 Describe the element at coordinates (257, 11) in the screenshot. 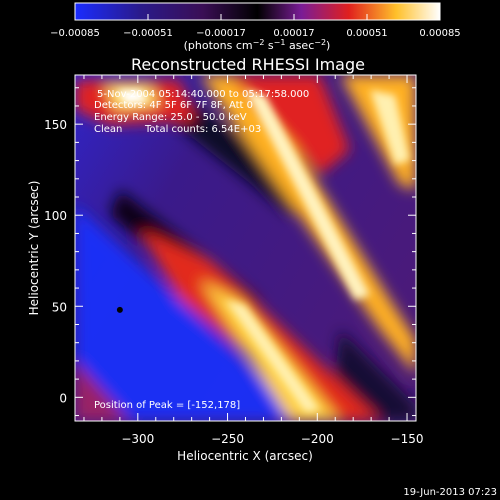

I see `colorbar-gradient` at that location.